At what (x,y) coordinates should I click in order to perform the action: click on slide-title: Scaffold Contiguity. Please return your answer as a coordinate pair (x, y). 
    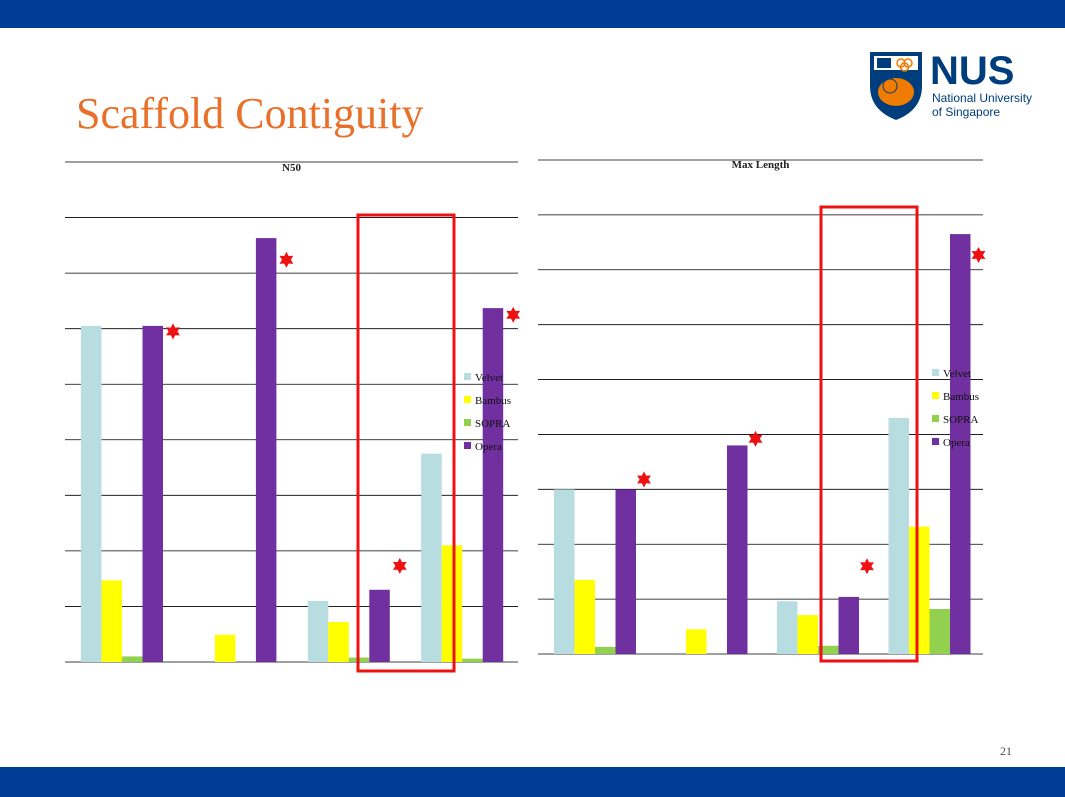
    Looking at the image, I should click on (250, 113).